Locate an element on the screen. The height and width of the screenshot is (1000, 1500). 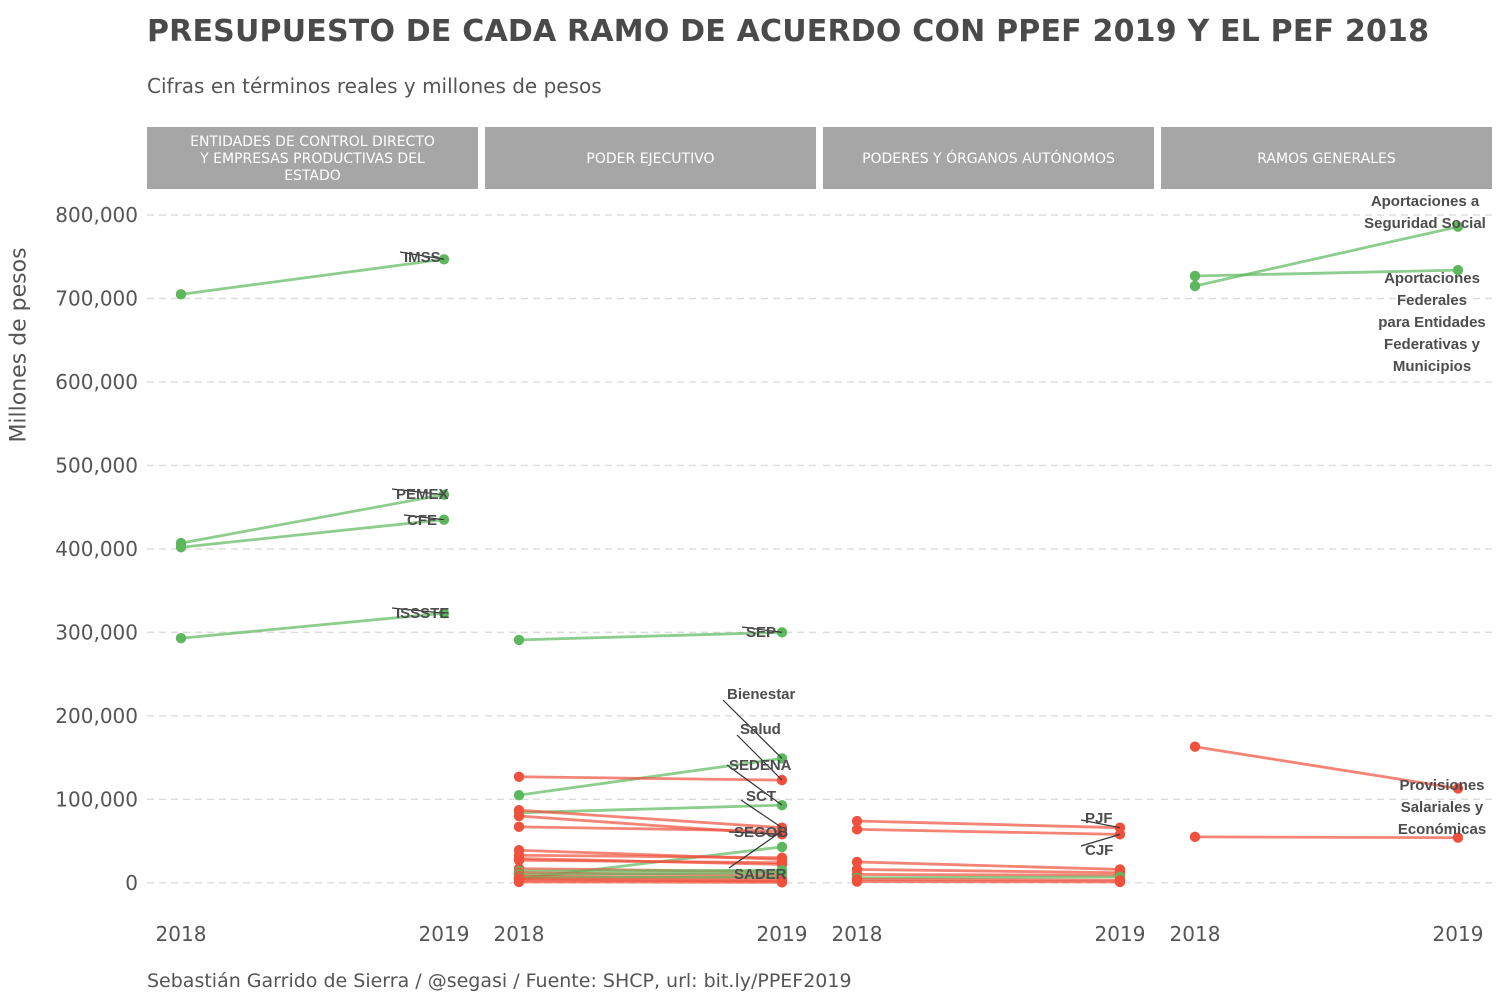
series-label: SEDENA is located at coordinates (760, 765).